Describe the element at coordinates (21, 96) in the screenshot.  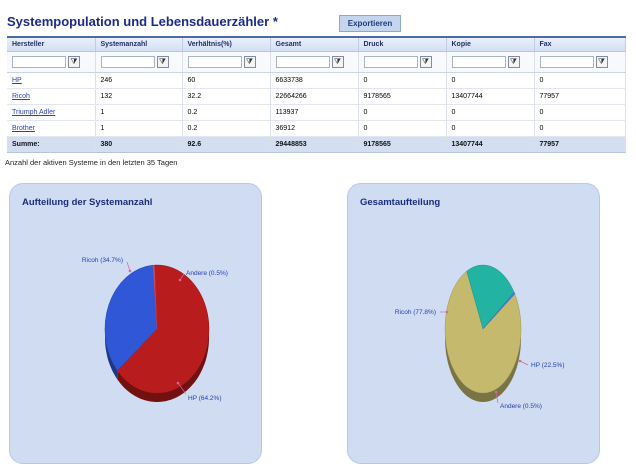
I see `manufacturer-link: Ricoh` at that location.